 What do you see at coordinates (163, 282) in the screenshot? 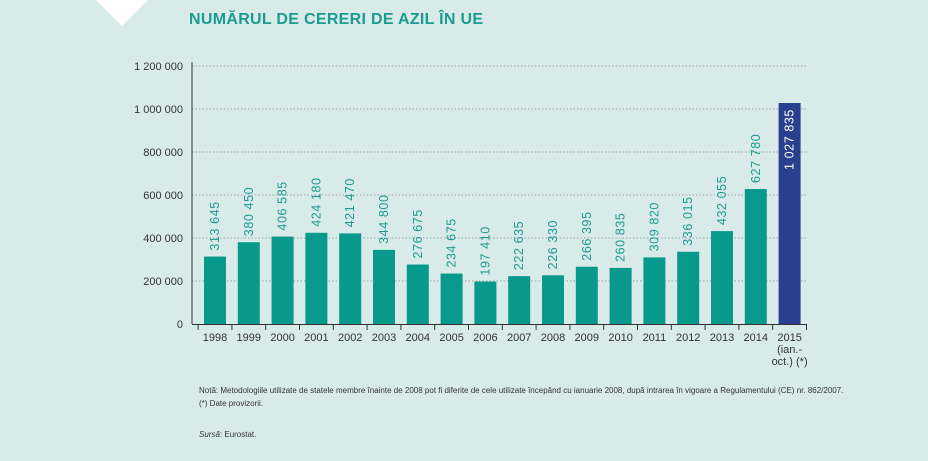
I see `y-tick-label: 200 000` at bounding box center [163, 282].